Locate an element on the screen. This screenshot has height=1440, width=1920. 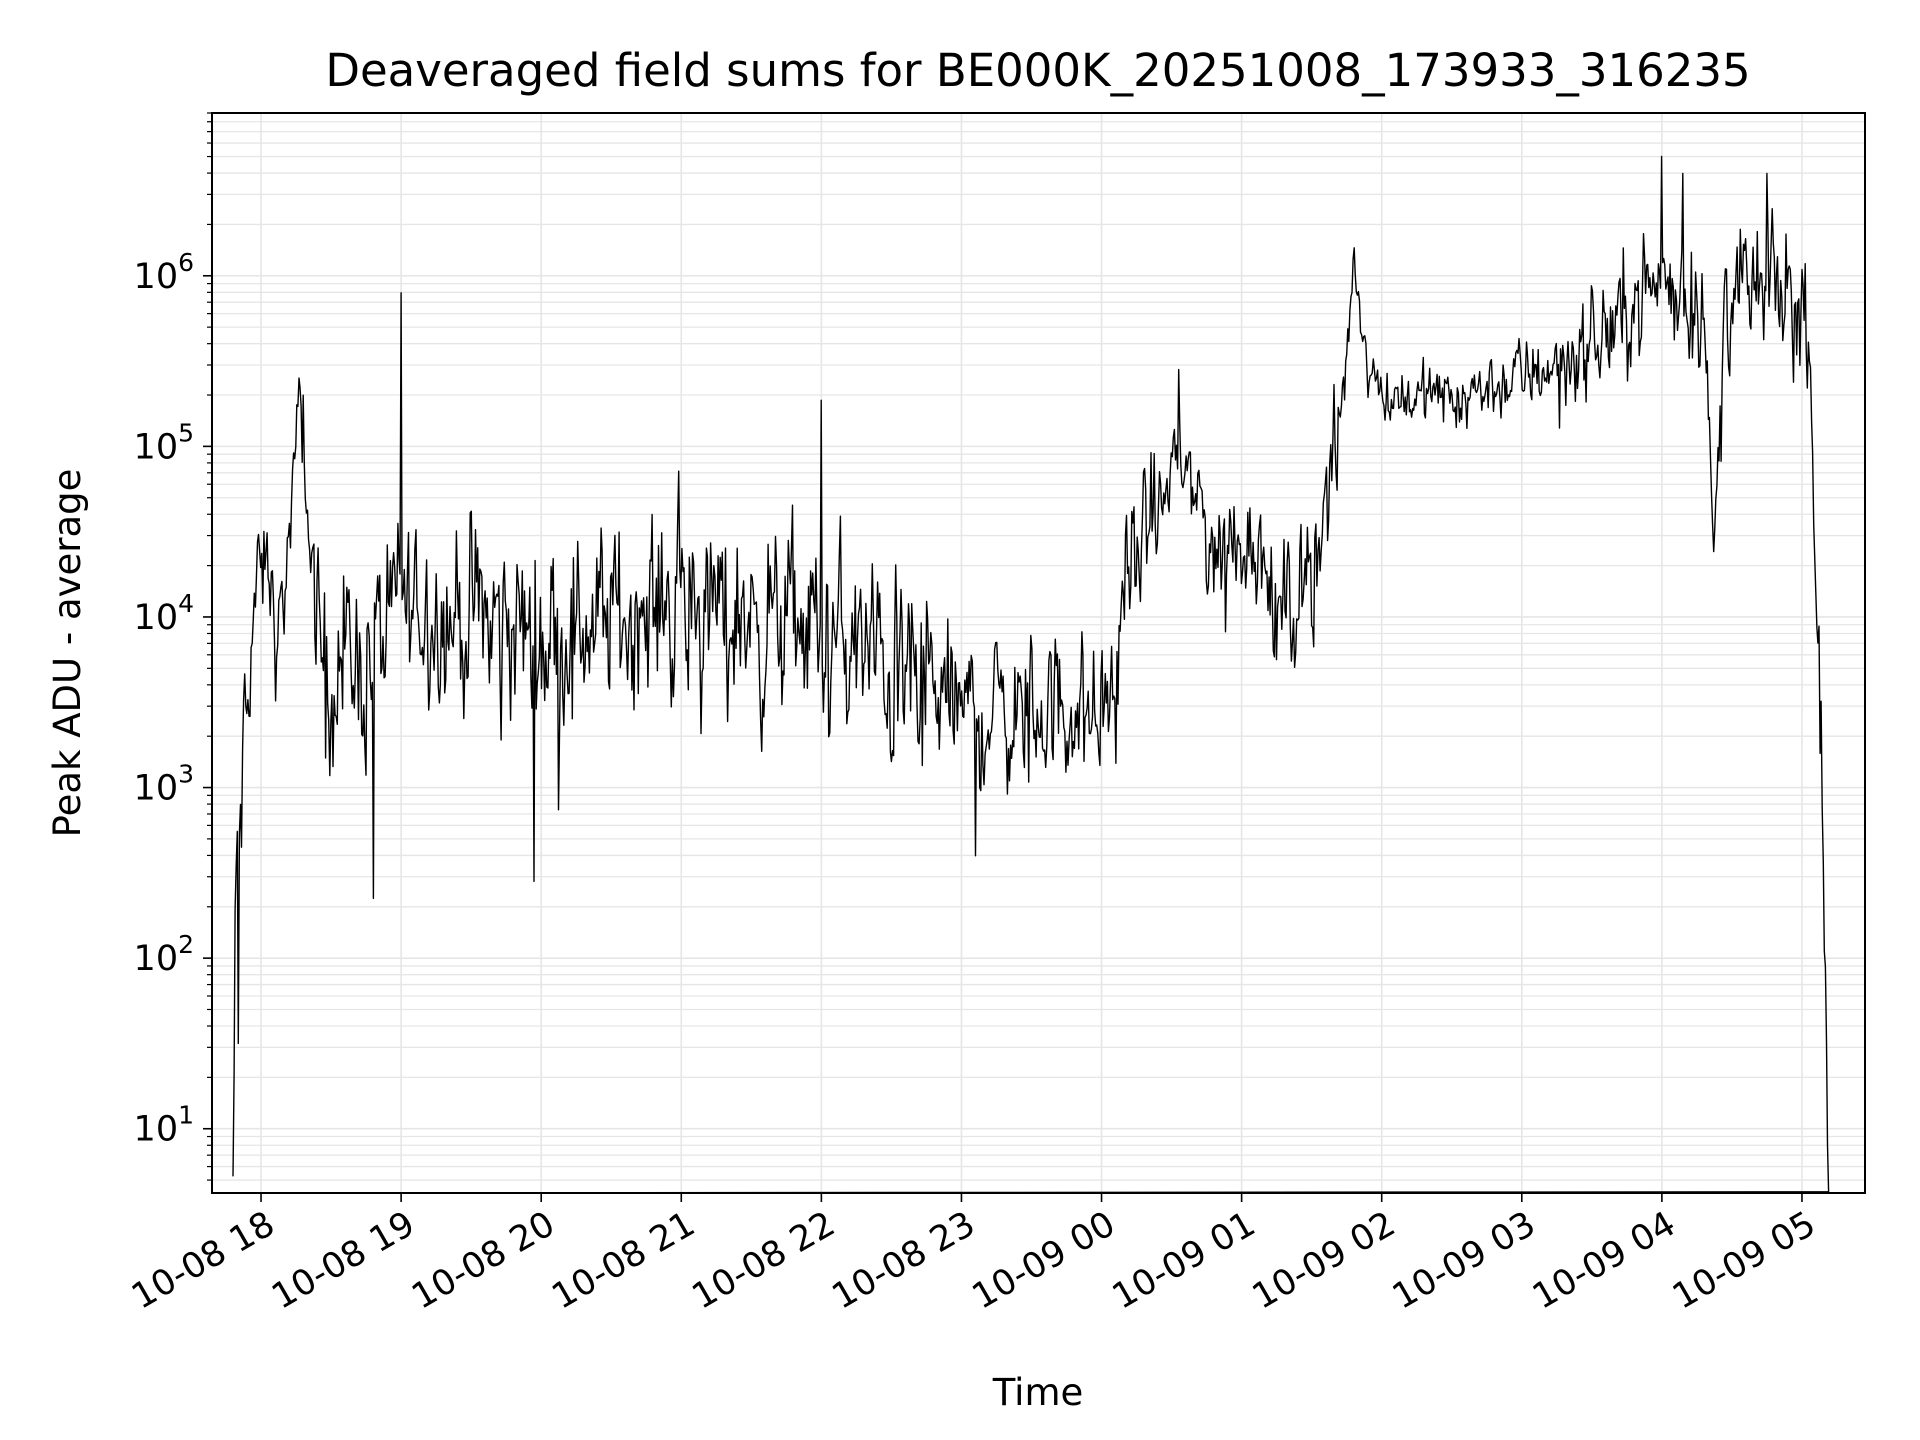
y-axis: 10¹ 10² 10³ 10⁴ 10⁵ 10⁶ is located at coordinates (173, 646).